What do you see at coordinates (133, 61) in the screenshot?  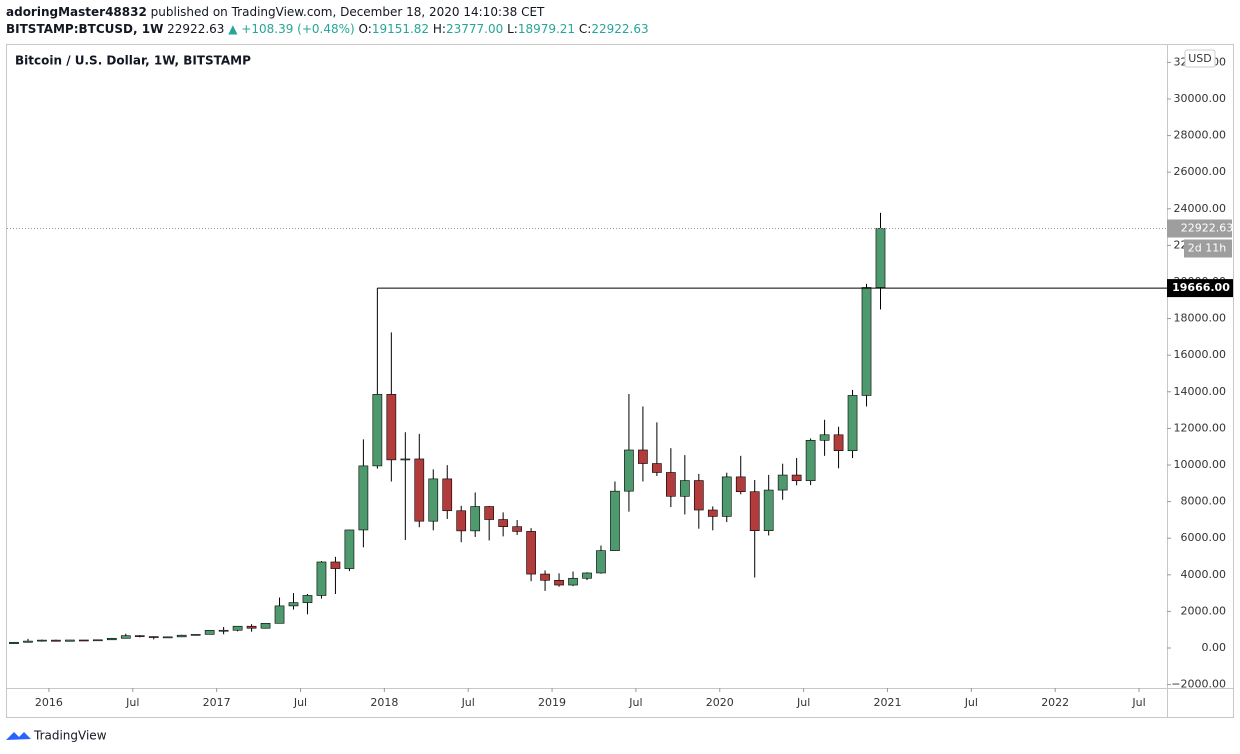 I see `chart-title: Bitcoin / U.S. Dollar, 1W, BITSTAMP` at bounding box center [133, 61].